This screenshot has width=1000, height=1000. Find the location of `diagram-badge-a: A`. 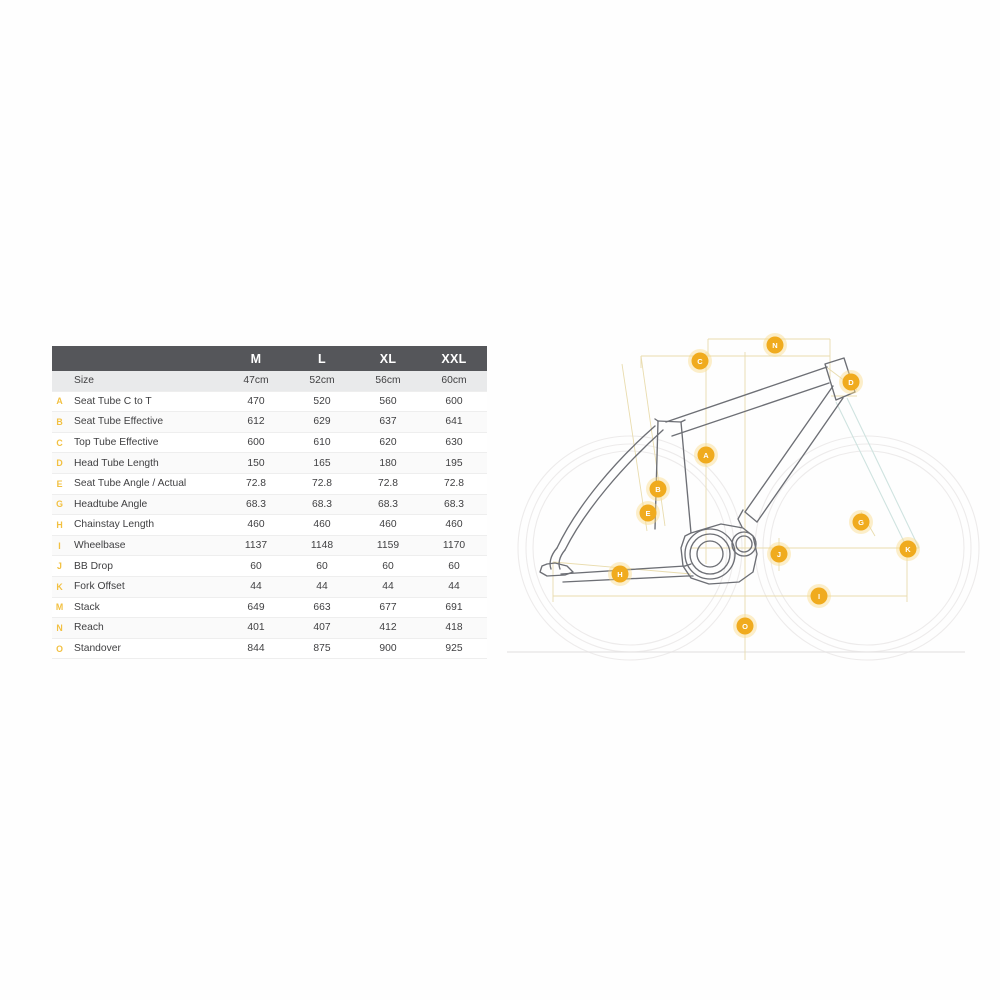

diagram-badge-a: A is located at coordinates (706, 455).